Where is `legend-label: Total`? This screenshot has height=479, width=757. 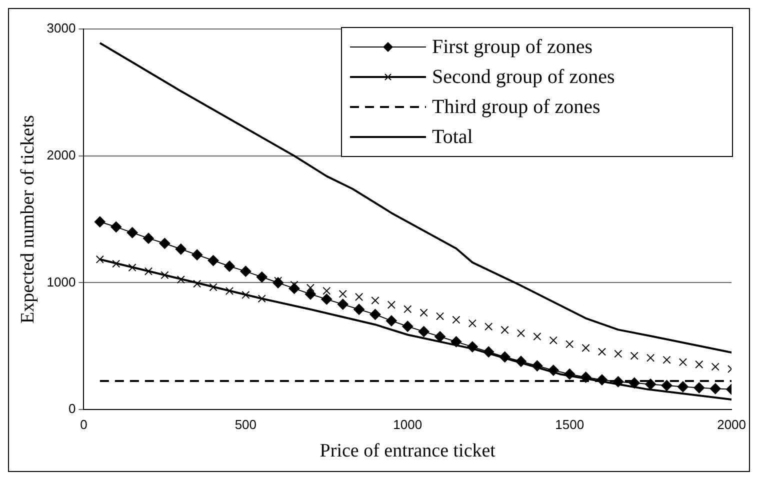 legend-label: Total is located at coordinates (452, 137).